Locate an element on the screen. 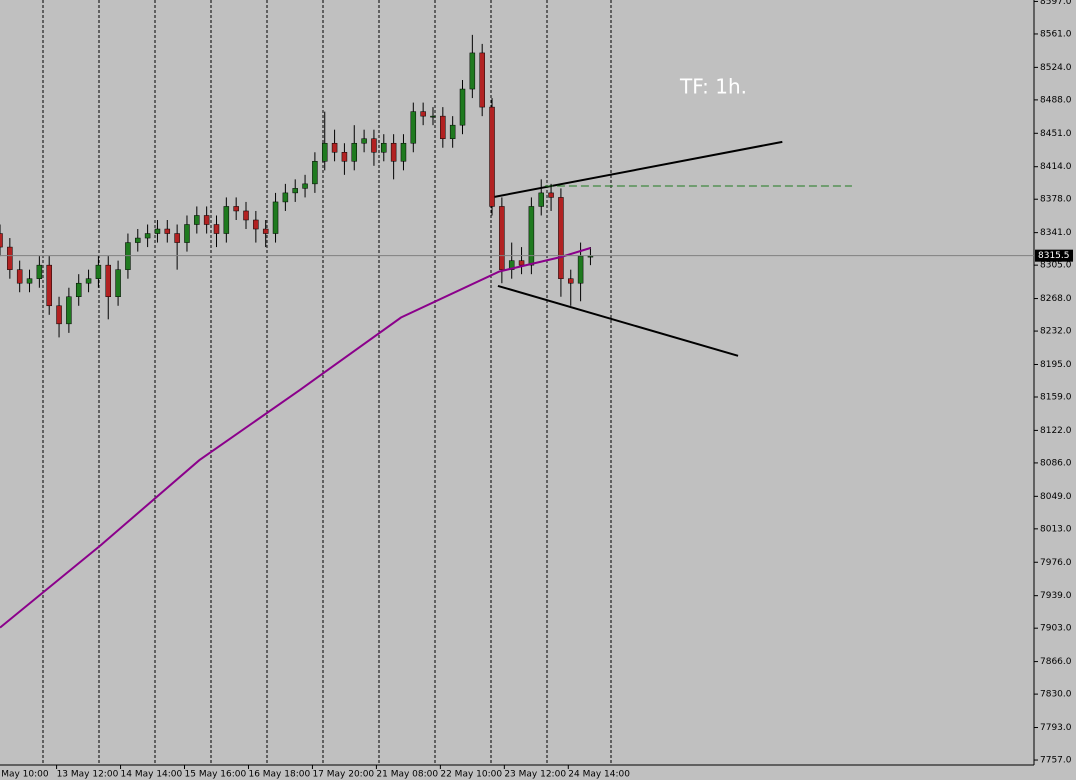 This screenshot has width=1076, height=780. y-tick-label: 7939.0 is located at coordinates (1056, 596).